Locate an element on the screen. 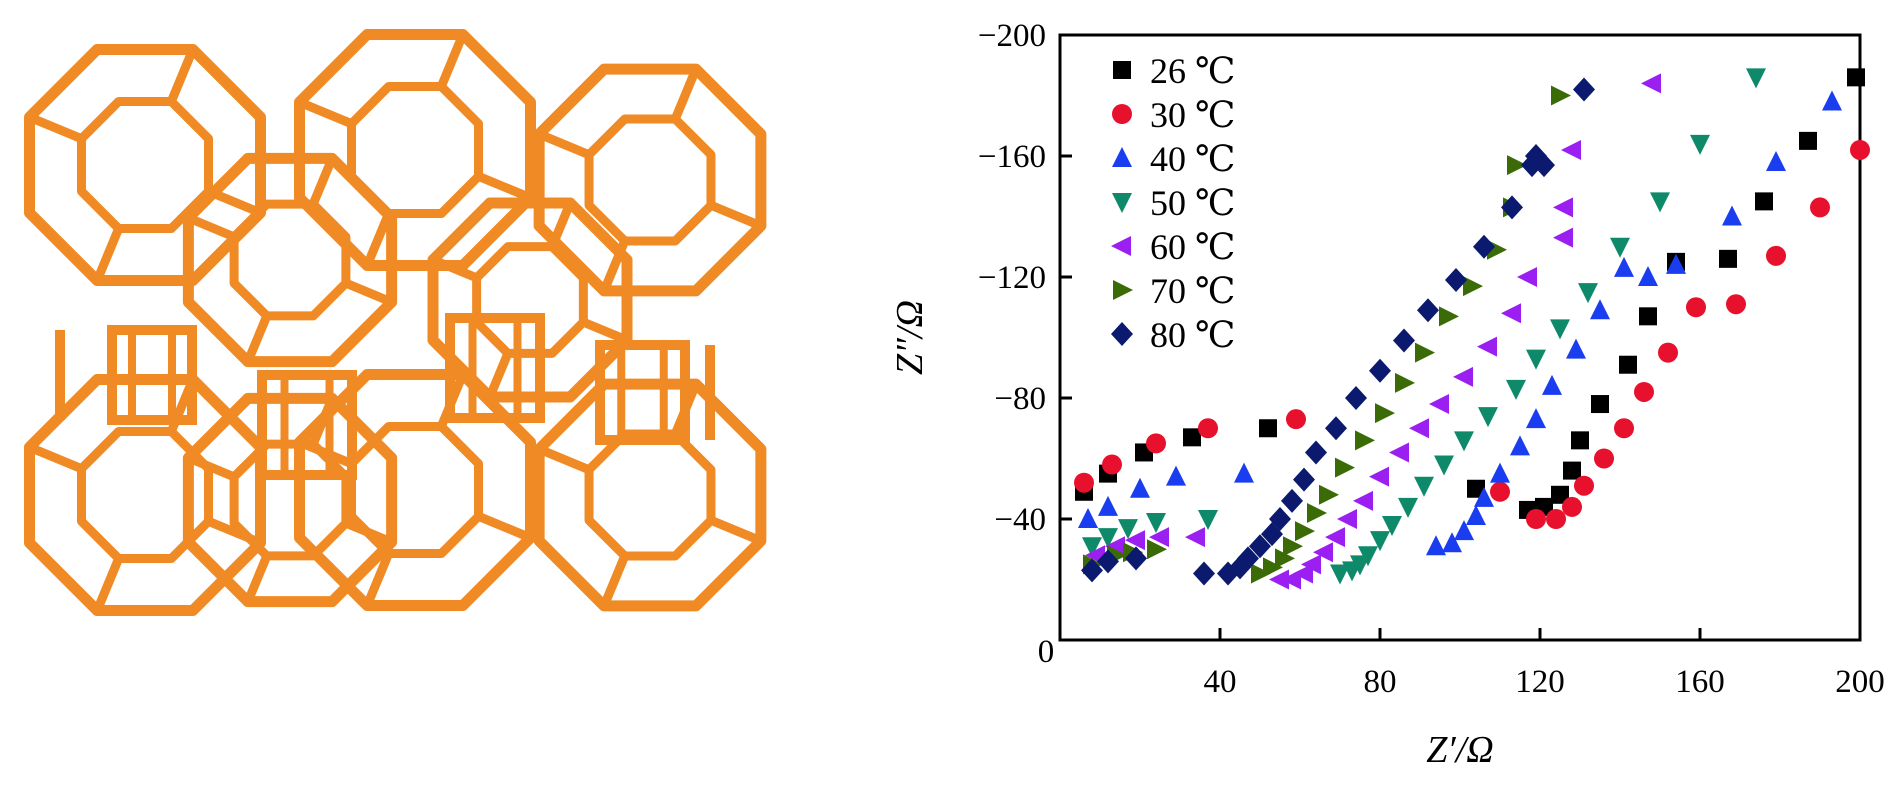 The height and width of the screenshot is (792, 1896). y-axis-ticks: −40 −80 −120 −160 −200 is located at coordinates (1025, 330).